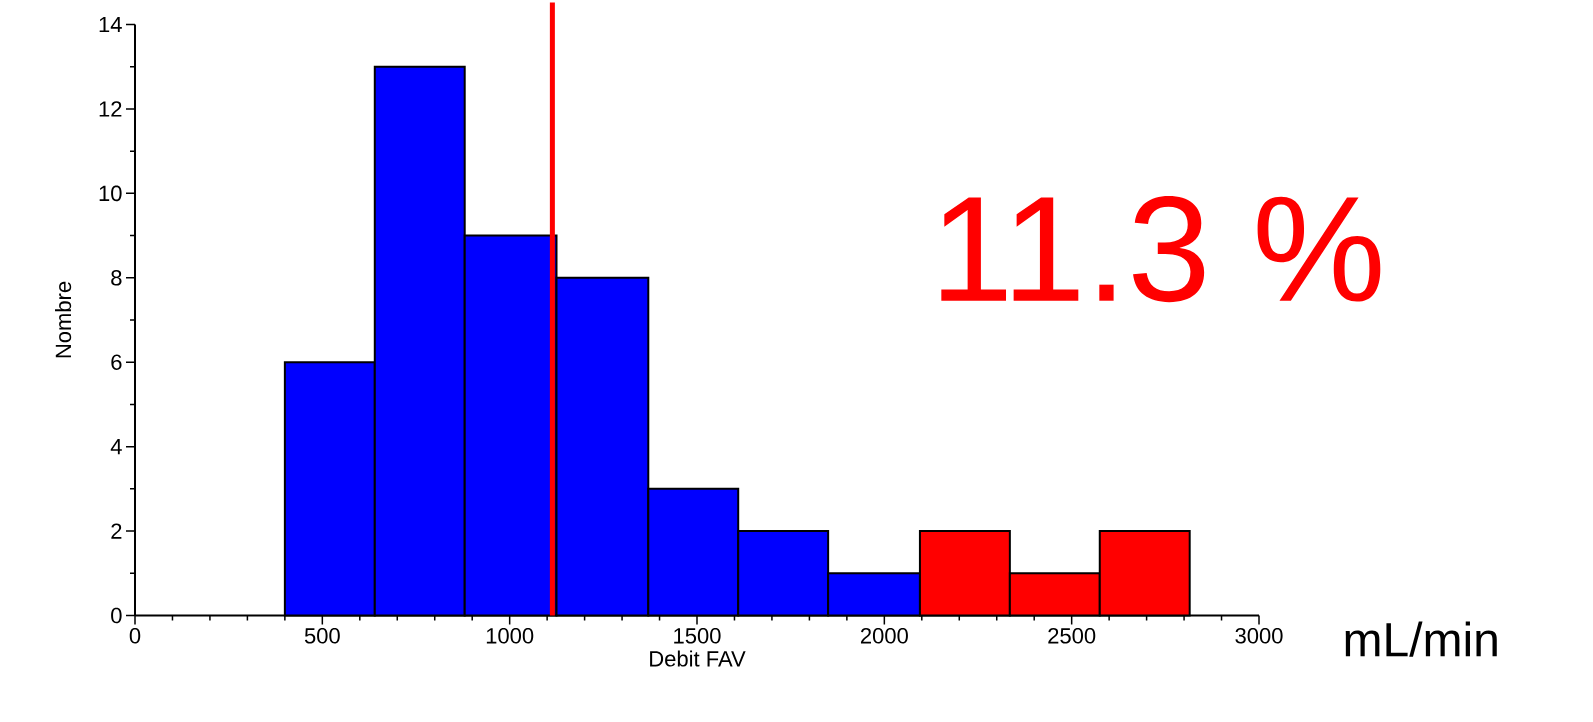 Image resolution: width=1593 pixels, height=722 pixels. Describe the element at coordinates (884, 636) in the screenshot. I see `x-tick-label: 2000` at that location.